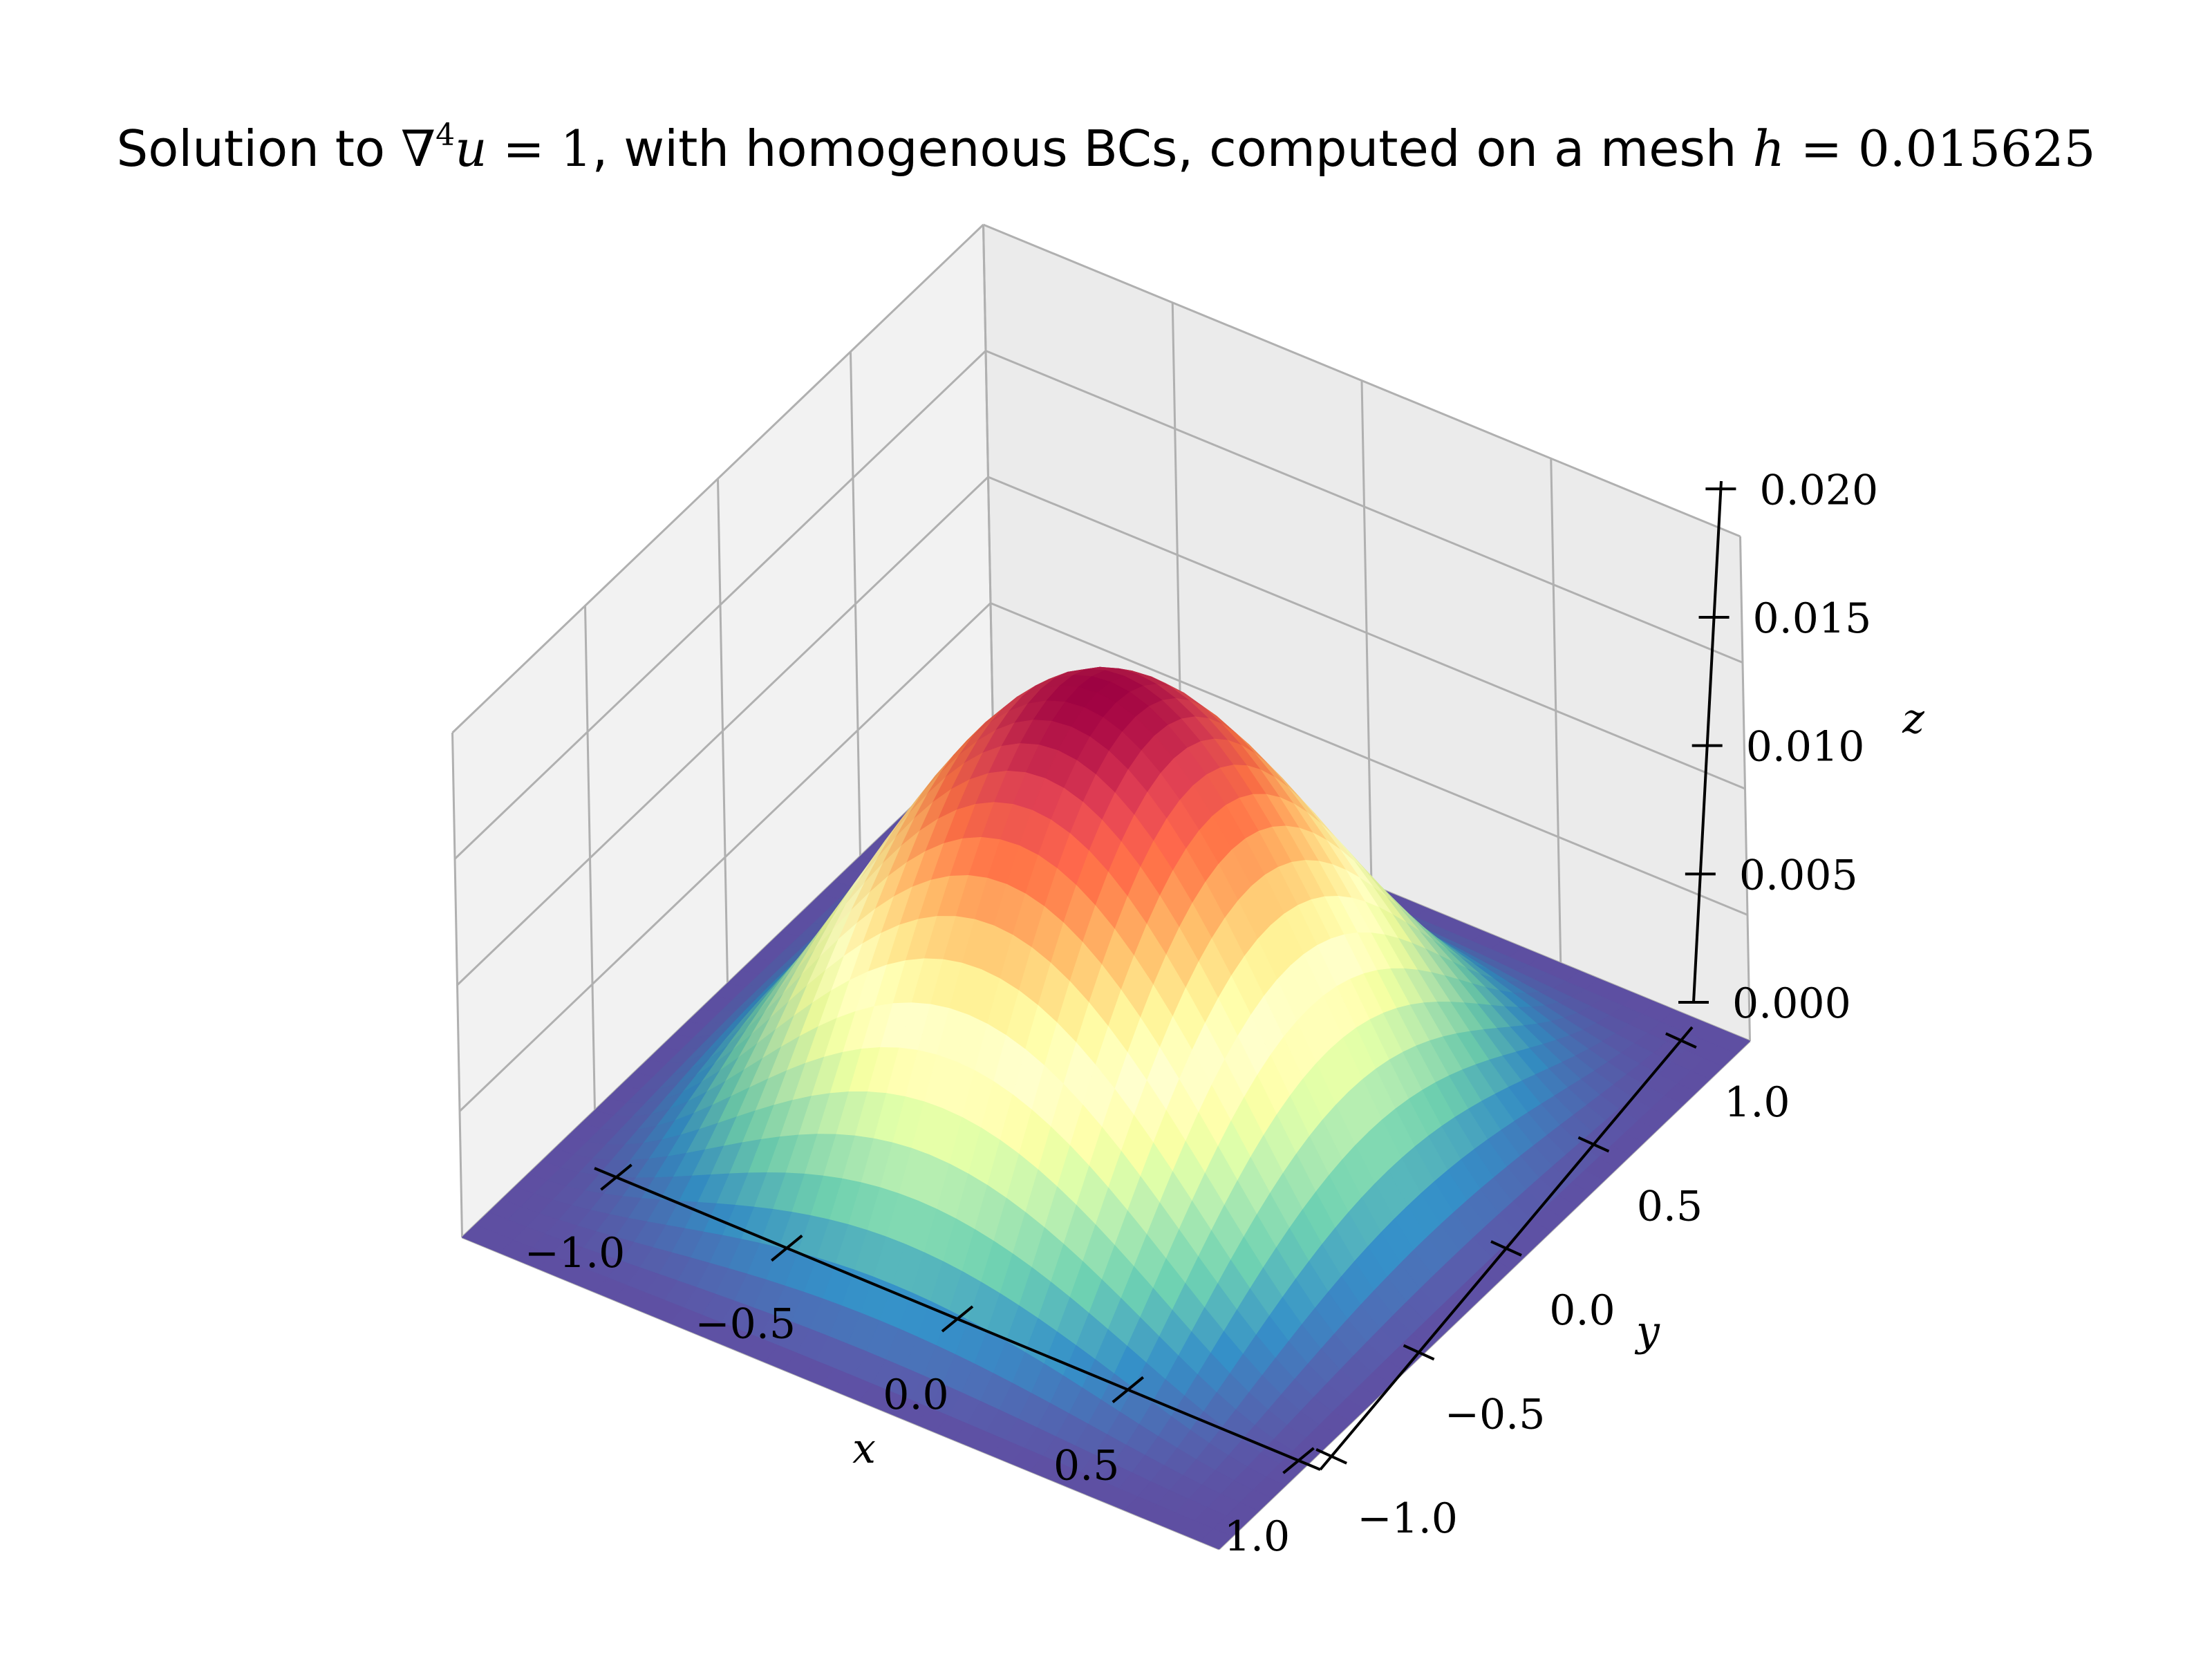 The height and width of the screenshot is (1659, 2212). What do you see at coordinates (1818, 490) in the screenshot?
I see `z-tick-label: 0.020` at bounding box center [1818, 490].